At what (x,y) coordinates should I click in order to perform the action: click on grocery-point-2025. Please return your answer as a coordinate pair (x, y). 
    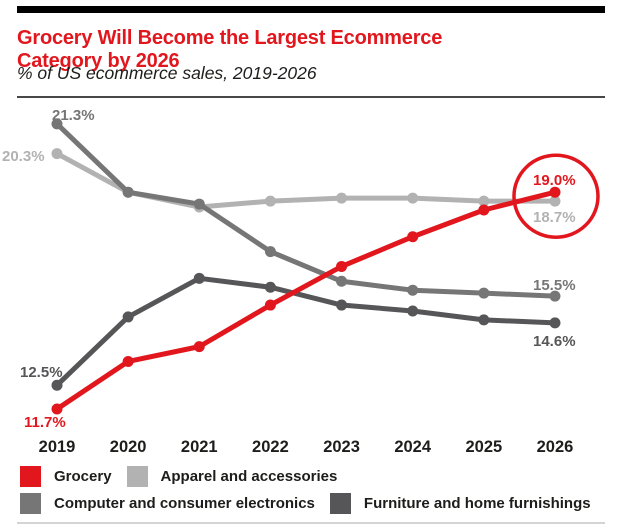
    Looking at the image, I should click on (484, 210).